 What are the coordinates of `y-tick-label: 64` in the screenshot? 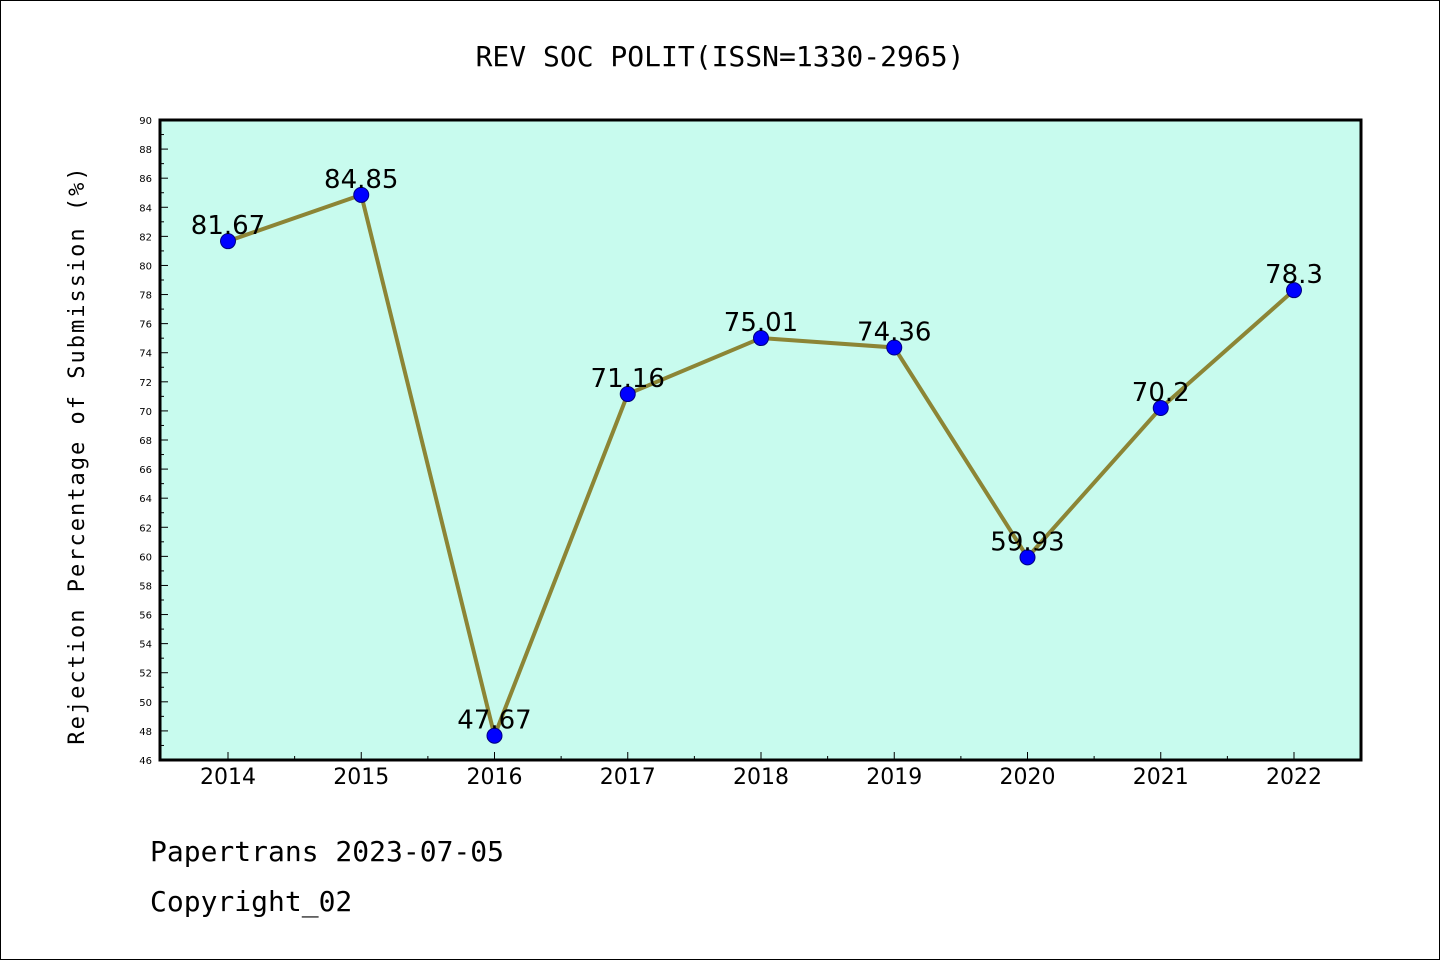 It's located at (145, 499).